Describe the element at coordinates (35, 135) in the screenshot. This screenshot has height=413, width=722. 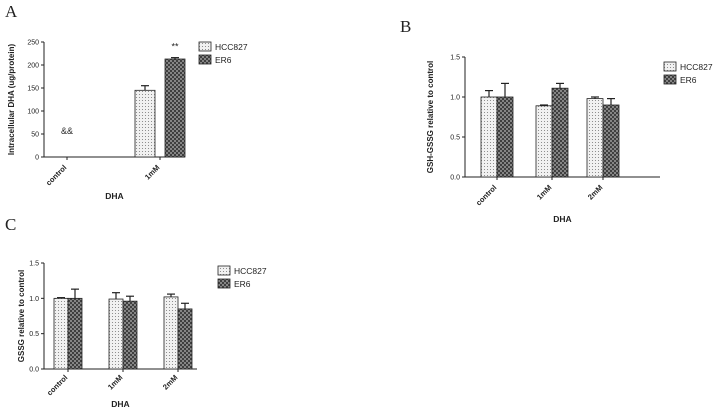
I see `y-tick-label: 50` at that location.